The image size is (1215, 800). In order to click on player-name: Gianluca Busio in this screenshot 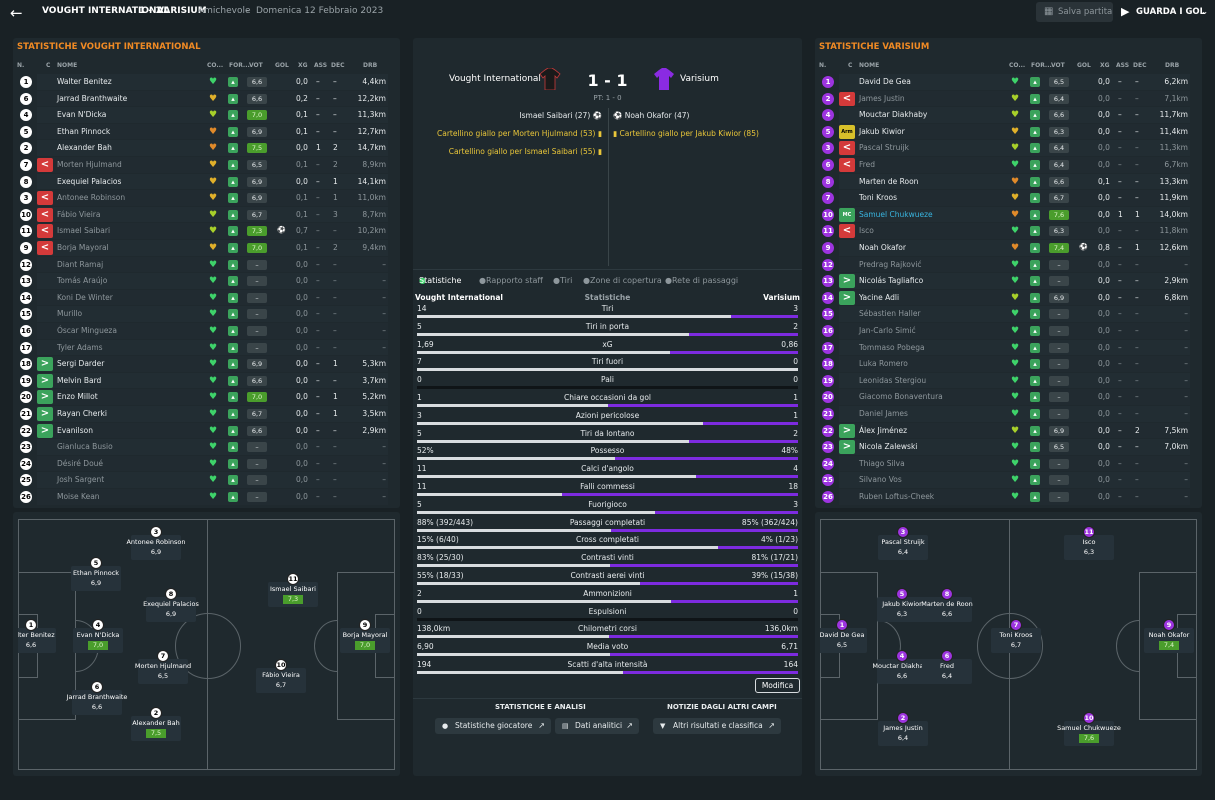, I will do `click(85, 447)`.